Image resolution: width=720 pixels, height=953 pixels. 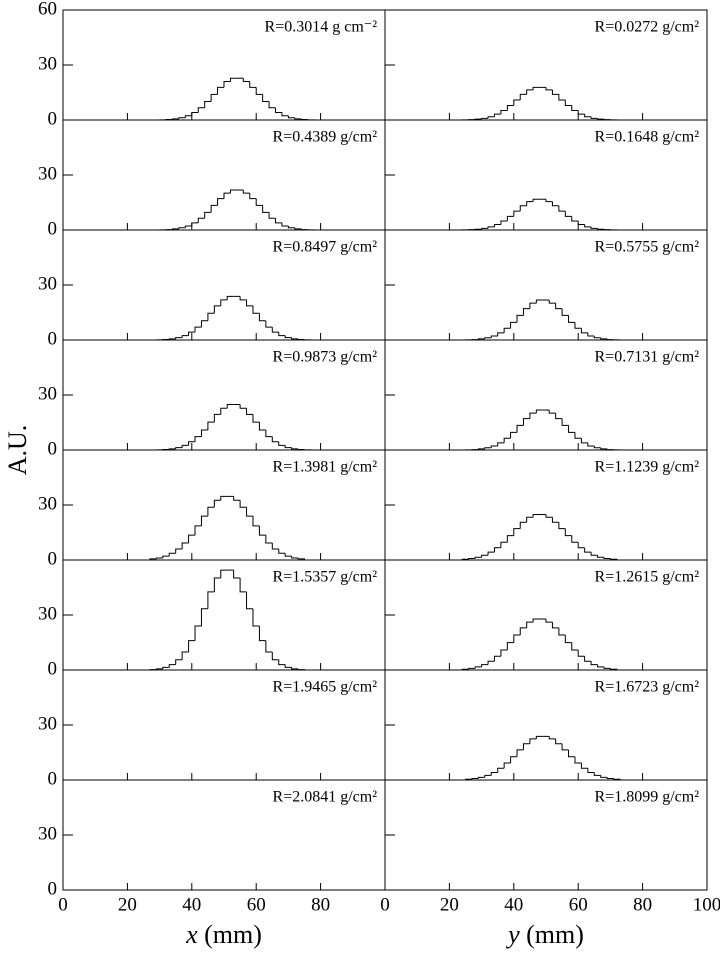 What do you see at coordinates (17, 450) in the screenshot?
I see `y-axis-label: A.U.` at bounding box center [17, 450].